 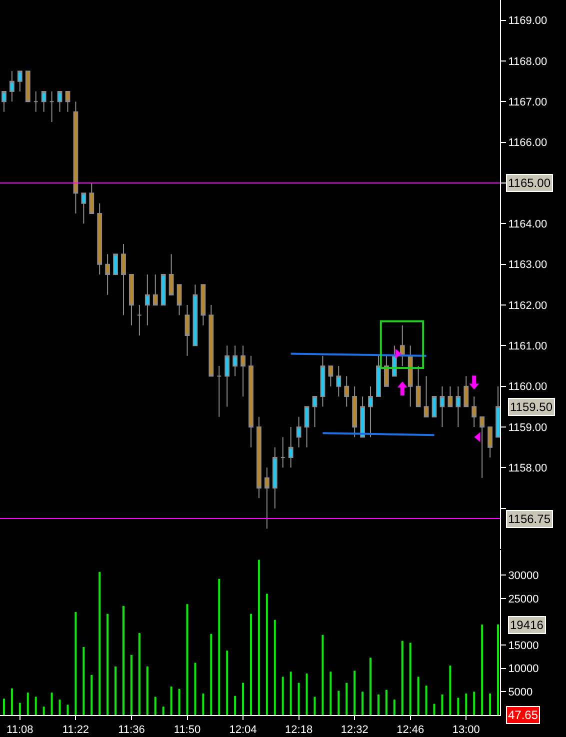 What do you see at coordinates (523, 669) in the screenshot?
I see `y-tick-label: 10000` at bounding box center [523, 669].